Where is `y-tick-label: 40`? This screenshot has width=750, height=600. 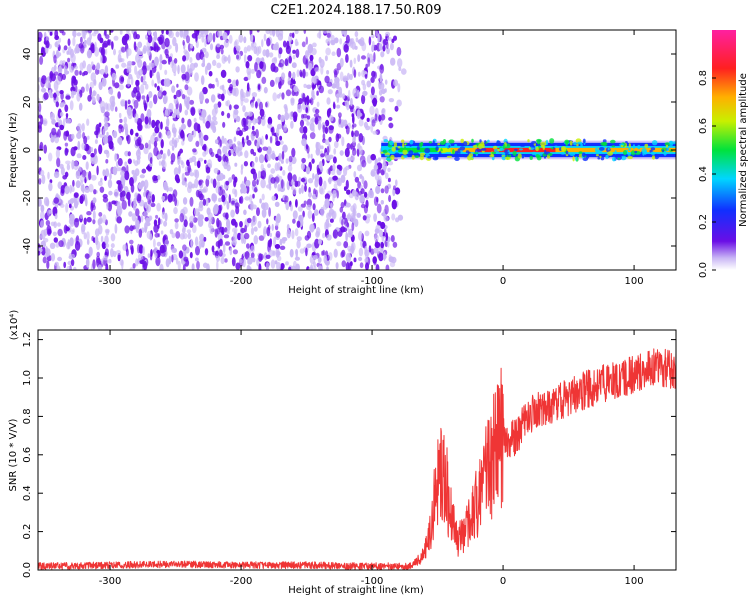 y-tick-label: 40 is located at coordinates (27, 54).